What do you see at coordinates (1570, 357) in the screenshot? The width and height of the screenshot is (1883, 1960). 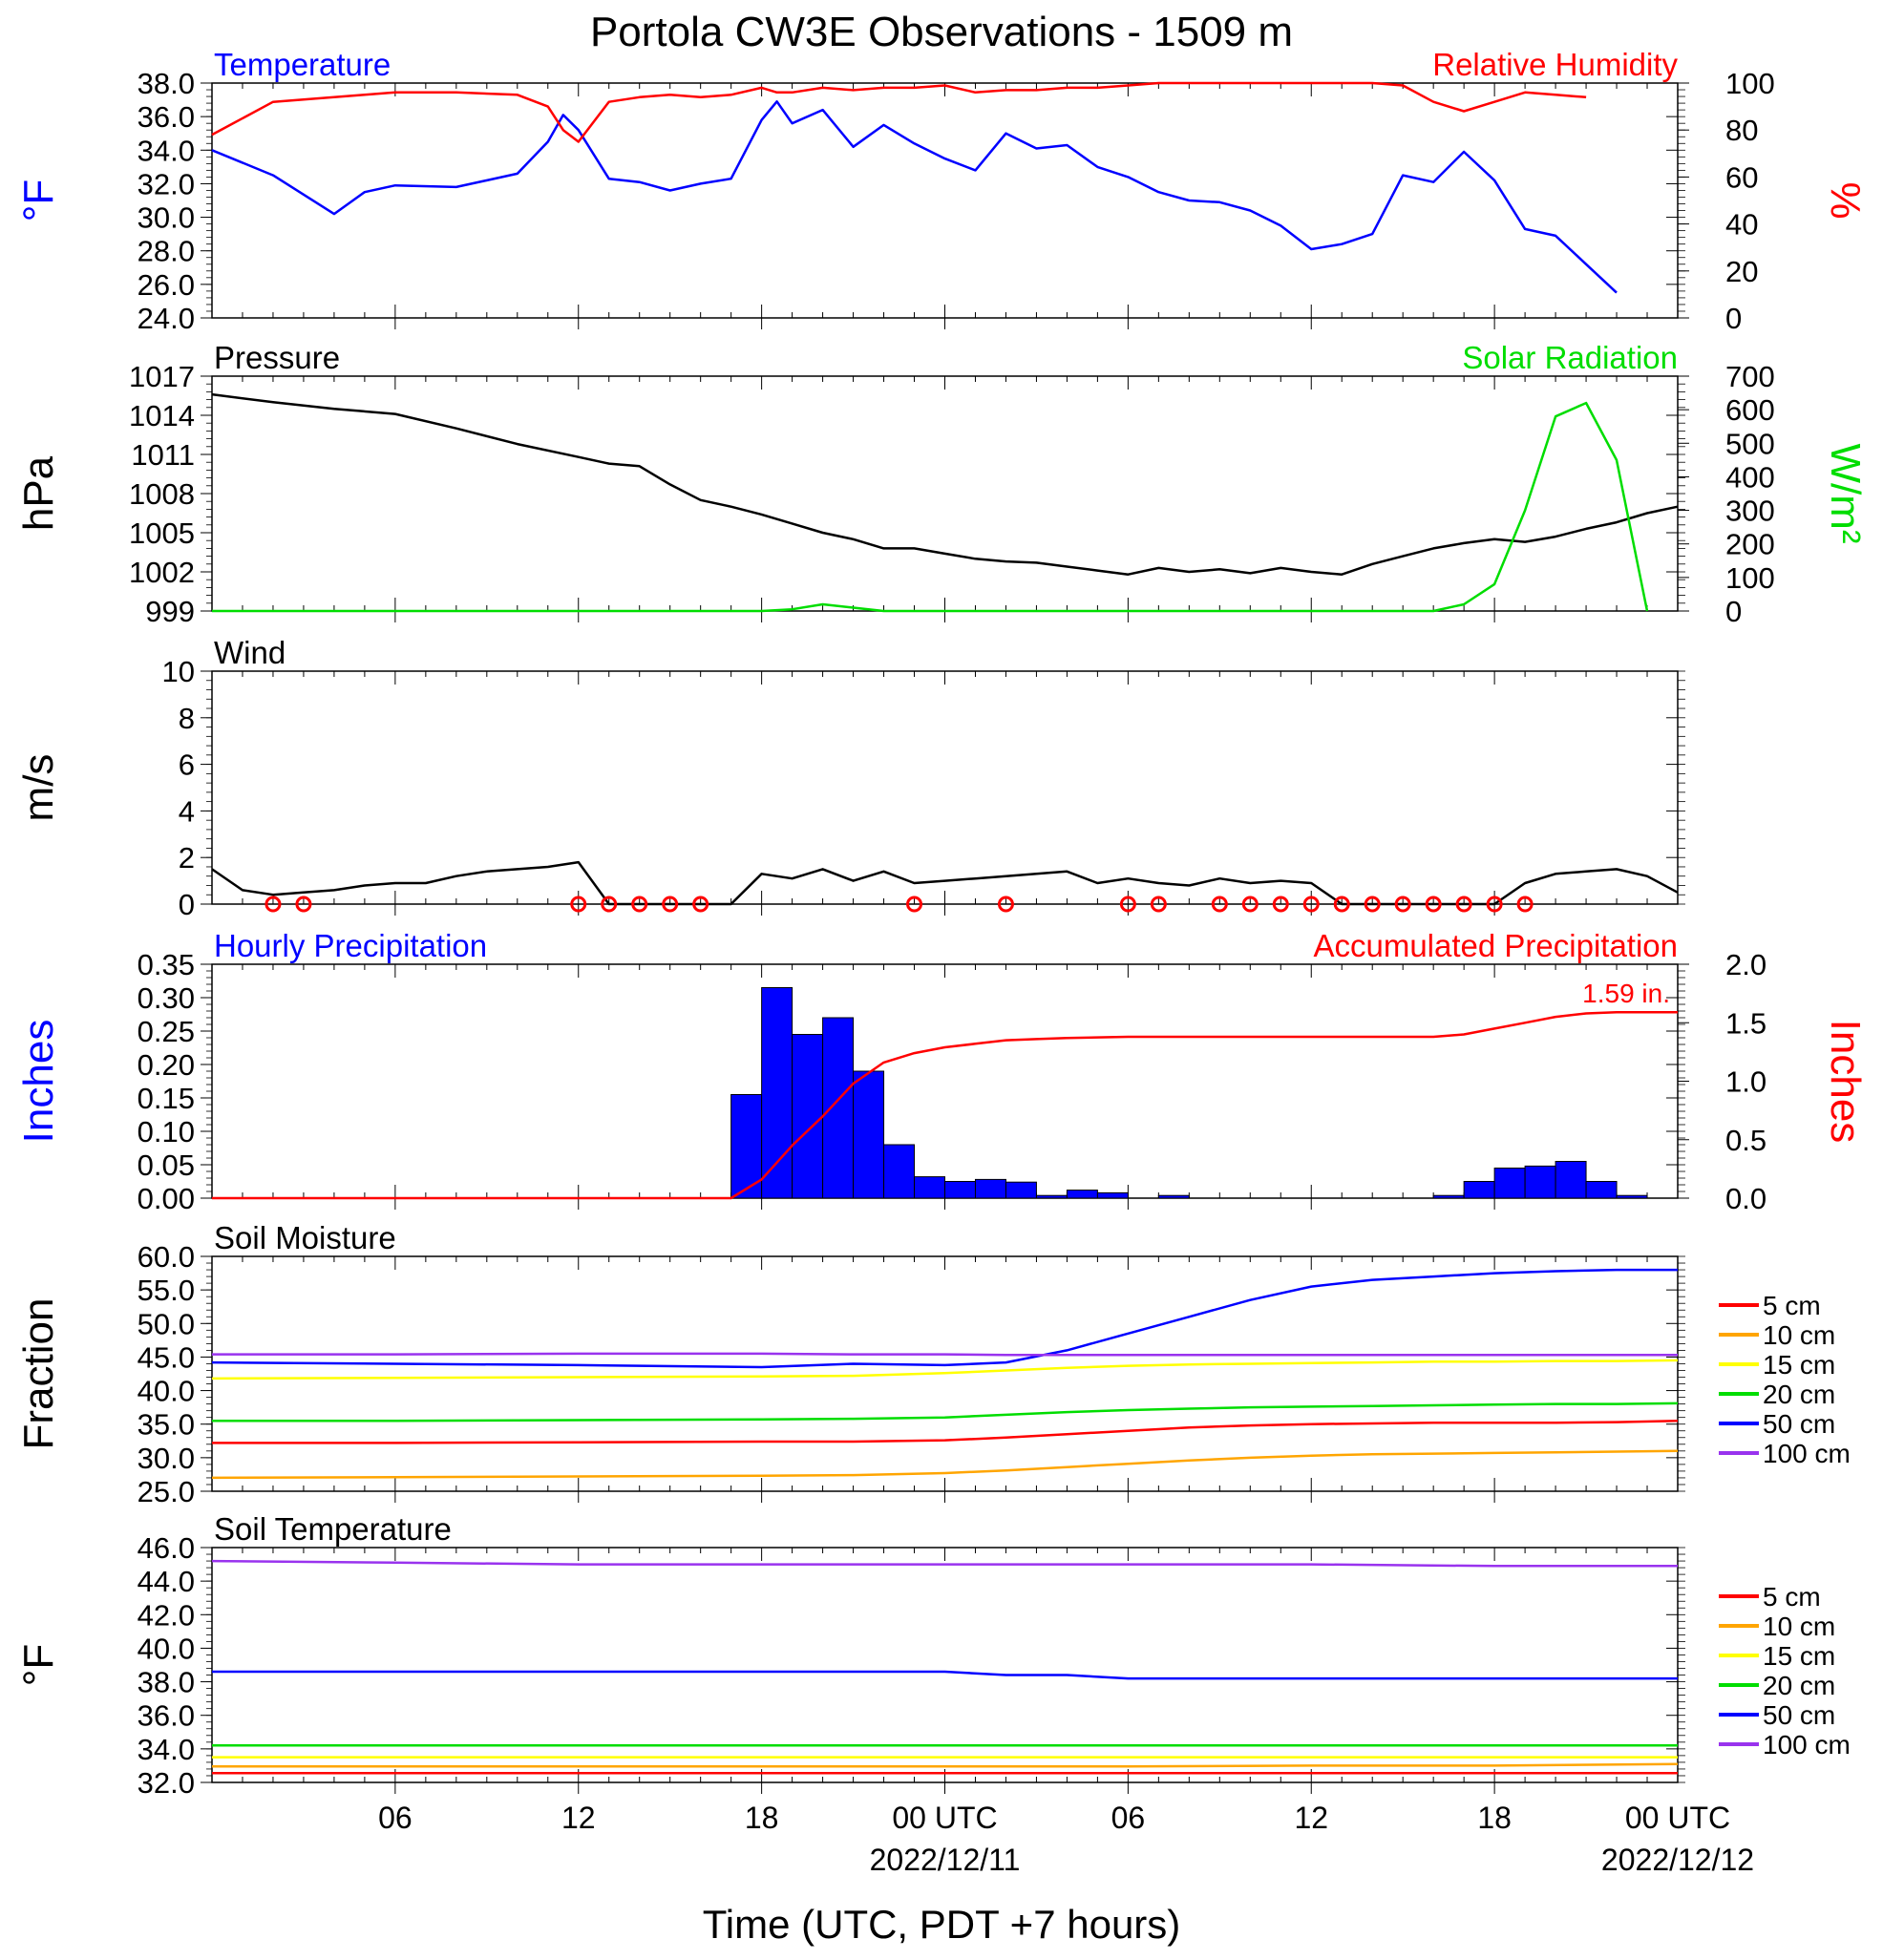 I see `panel-right-title: Solar Radiation` at bounding box center [1570, 357].